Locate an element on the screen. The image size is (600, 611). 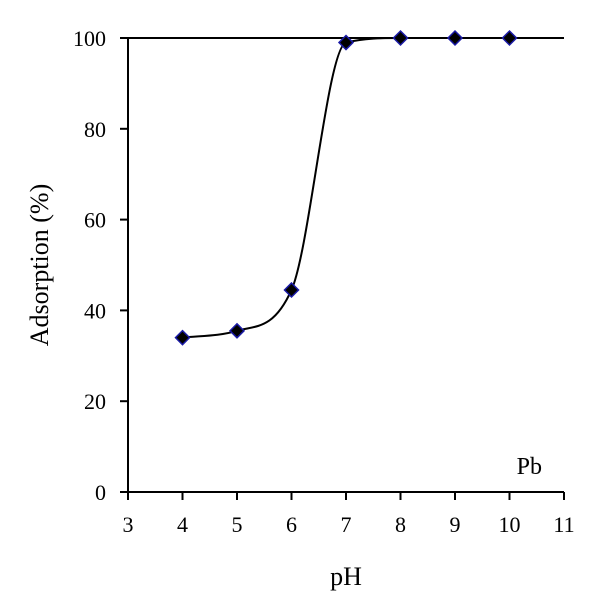
x-tick-label: 6 is located at coordinates (291, 524).